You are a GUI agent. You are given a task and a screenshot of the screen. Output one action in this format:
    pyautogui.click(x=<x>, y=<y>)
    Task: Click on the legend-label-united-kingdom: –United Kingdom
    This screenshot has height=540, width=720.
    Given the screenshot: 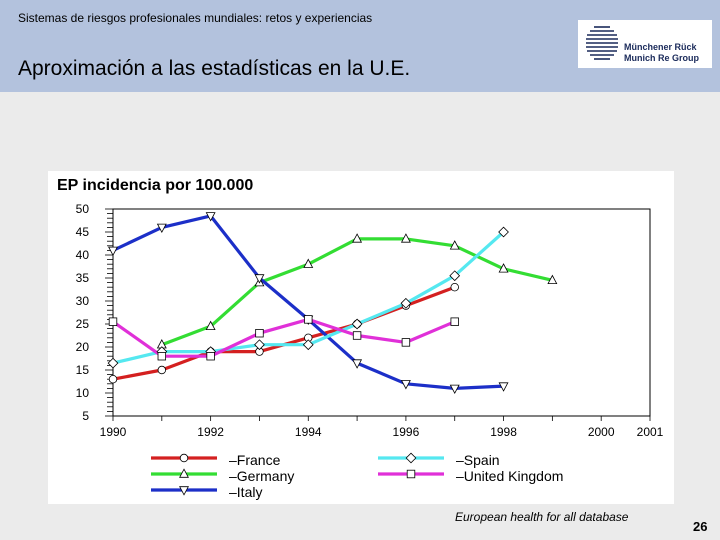 What is the action you would take?
    pyautogui.click(x=510, y=476)
    